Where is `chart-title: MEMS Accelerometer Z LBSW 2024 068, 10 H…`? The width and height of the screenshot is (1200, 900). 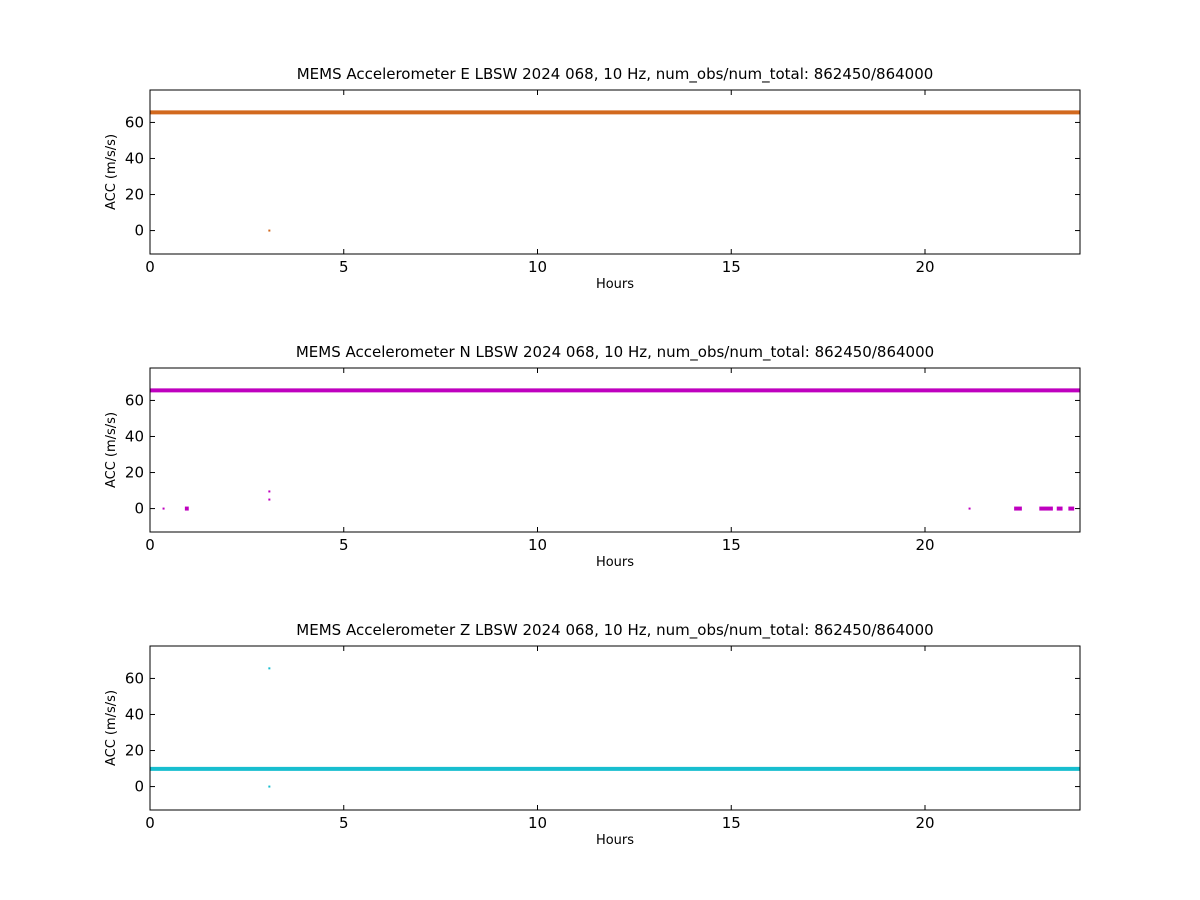 chart-title: MEMS Accelerometer Z LBSW 2024 068, 10 H… is located at coordinates (614, 630).